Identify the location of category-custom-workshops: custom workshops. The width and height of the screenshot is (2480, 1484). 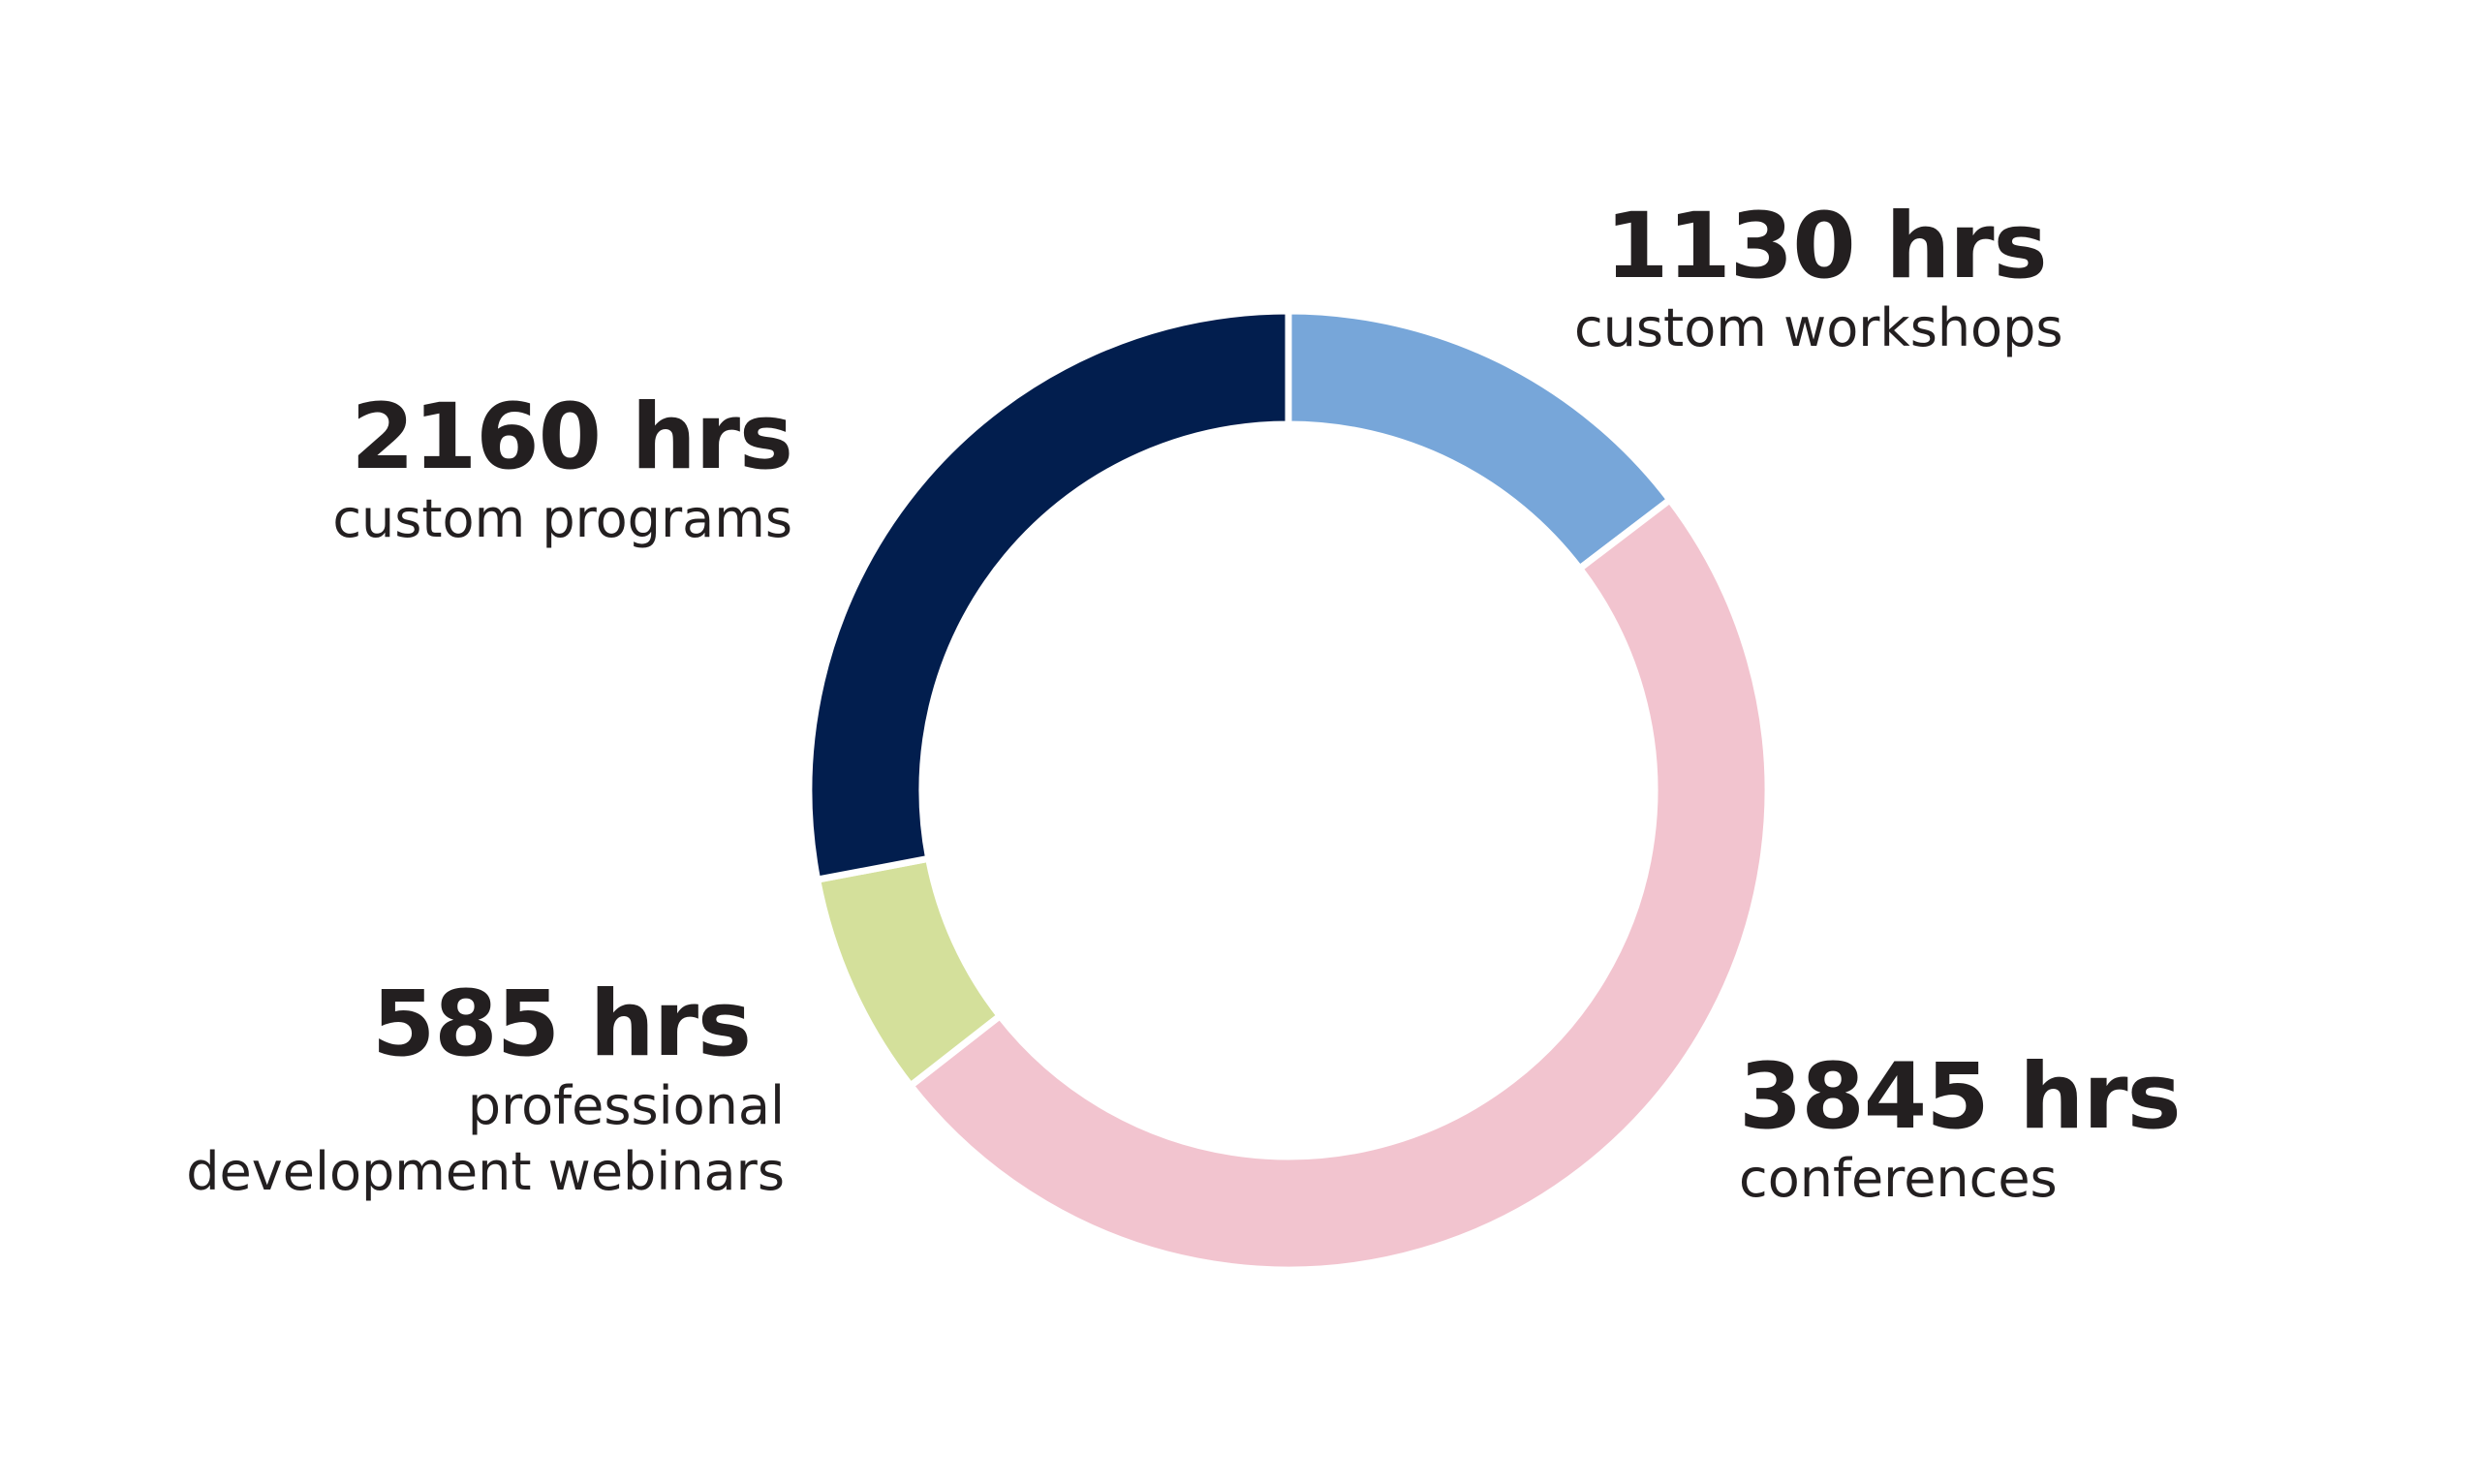
(1818, 327).